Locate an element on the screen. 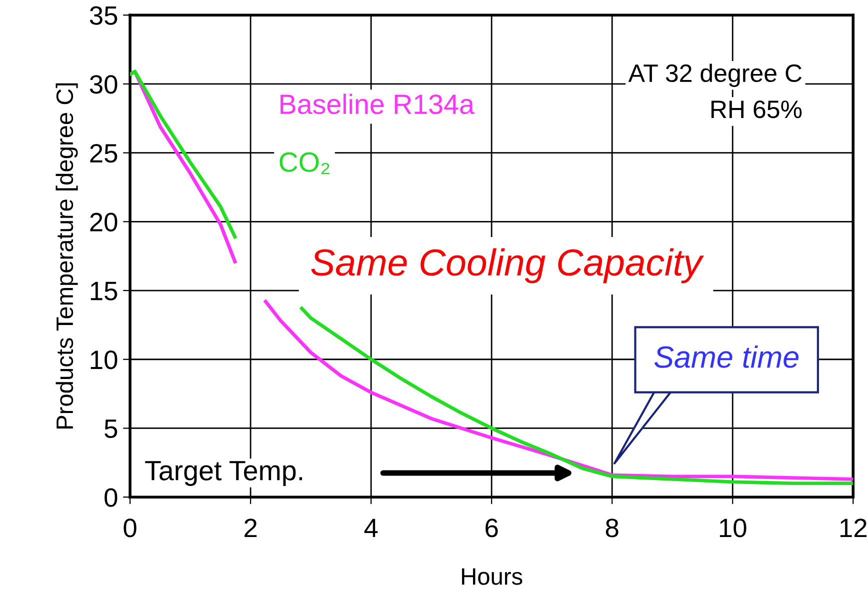  text: CO₂ is located at coordinates (305, 163).